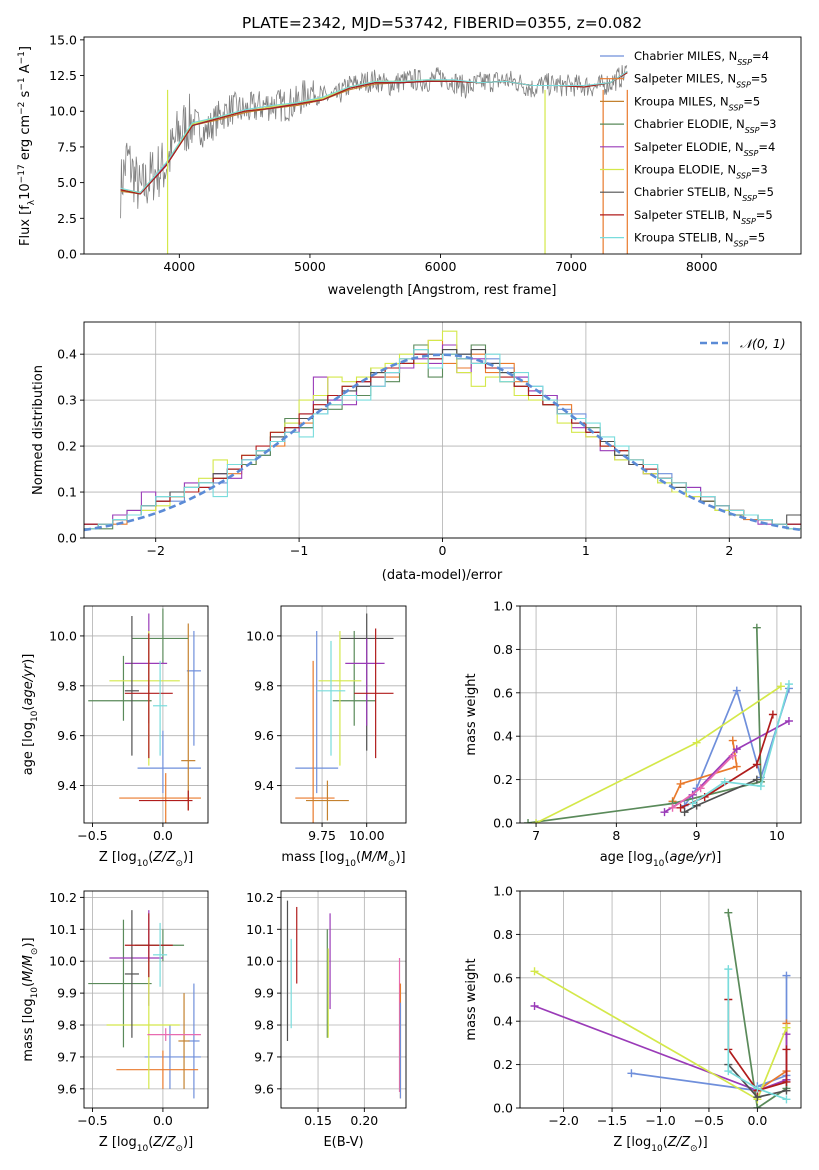 This screenshot has height=1170, width=819. Describe the element at coordinates (260, 897) in the screenshot. I see `y-tick-label: 10.2` at that location.